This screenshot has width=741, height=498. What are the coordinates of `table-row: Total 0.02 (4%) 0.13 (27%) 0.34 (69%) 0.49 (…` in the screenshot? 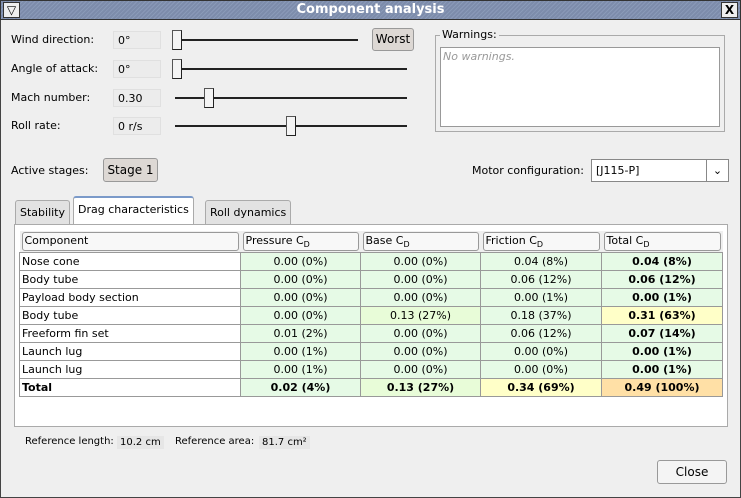 It's located at (371, 387).